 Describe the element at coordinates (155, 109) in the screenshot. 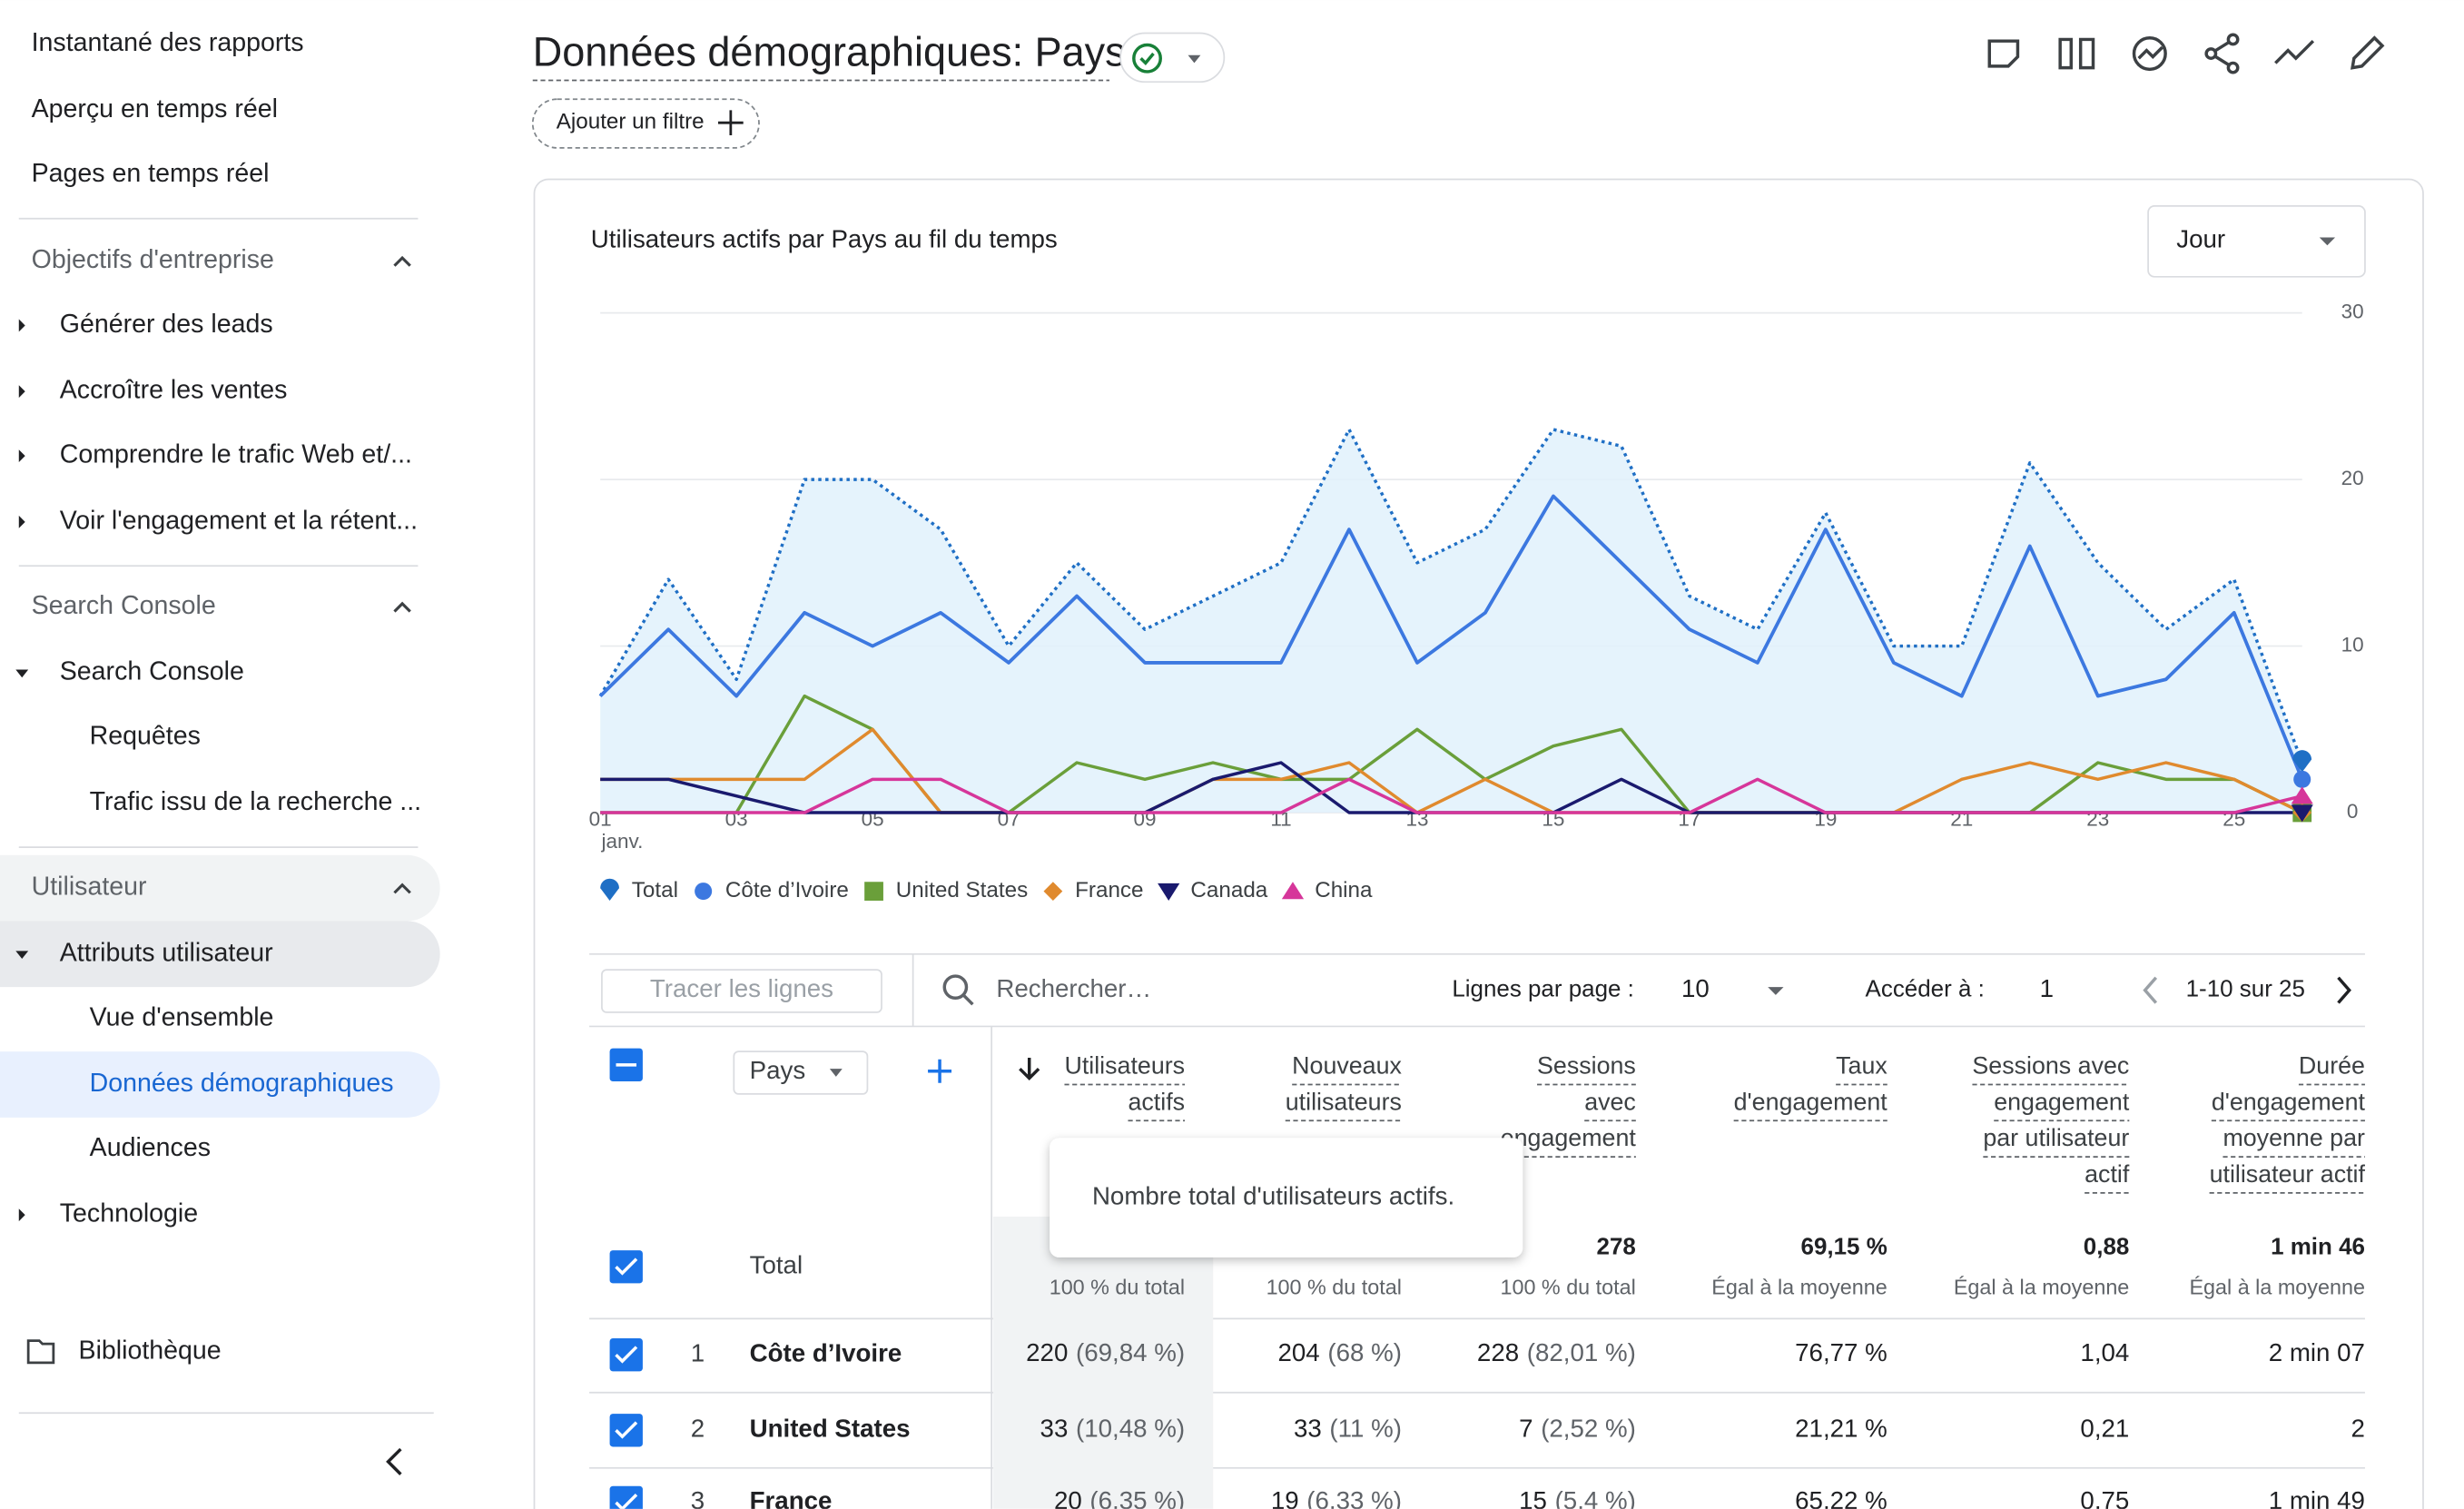

I see `nav-item: Aperçu en temps réel` at that location.